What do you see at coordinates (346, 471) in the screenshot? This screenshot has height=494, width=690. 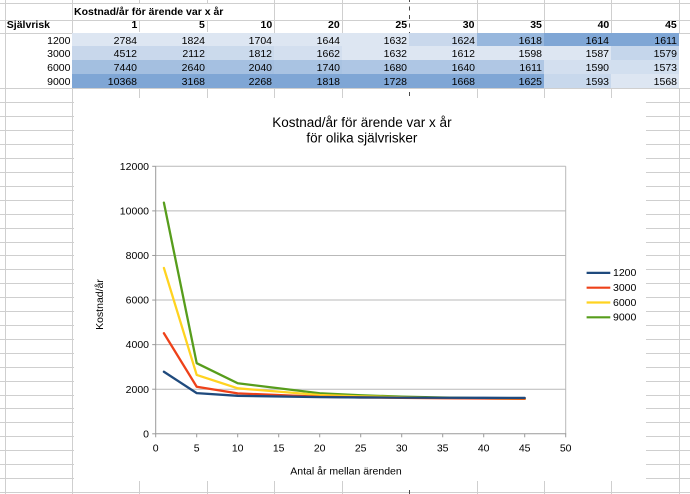 I see `svg-text: Antal år mellan ärenden` at bounding box center [346, 471].